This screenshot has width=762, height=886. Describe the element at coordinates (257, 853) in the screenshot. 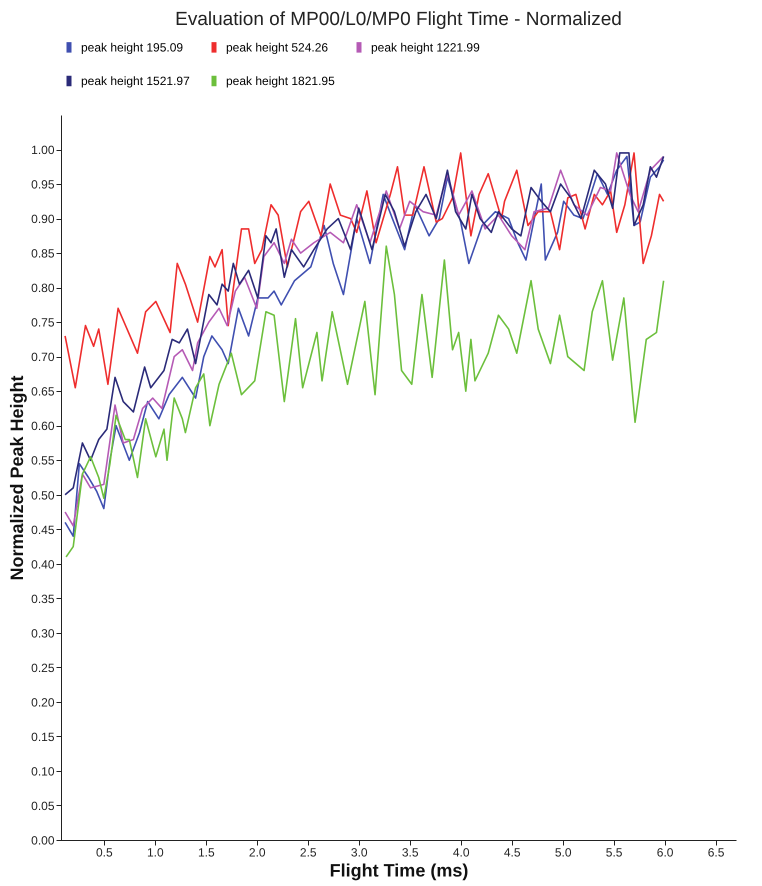

I see `x-tick-label: 2.0` at that location.